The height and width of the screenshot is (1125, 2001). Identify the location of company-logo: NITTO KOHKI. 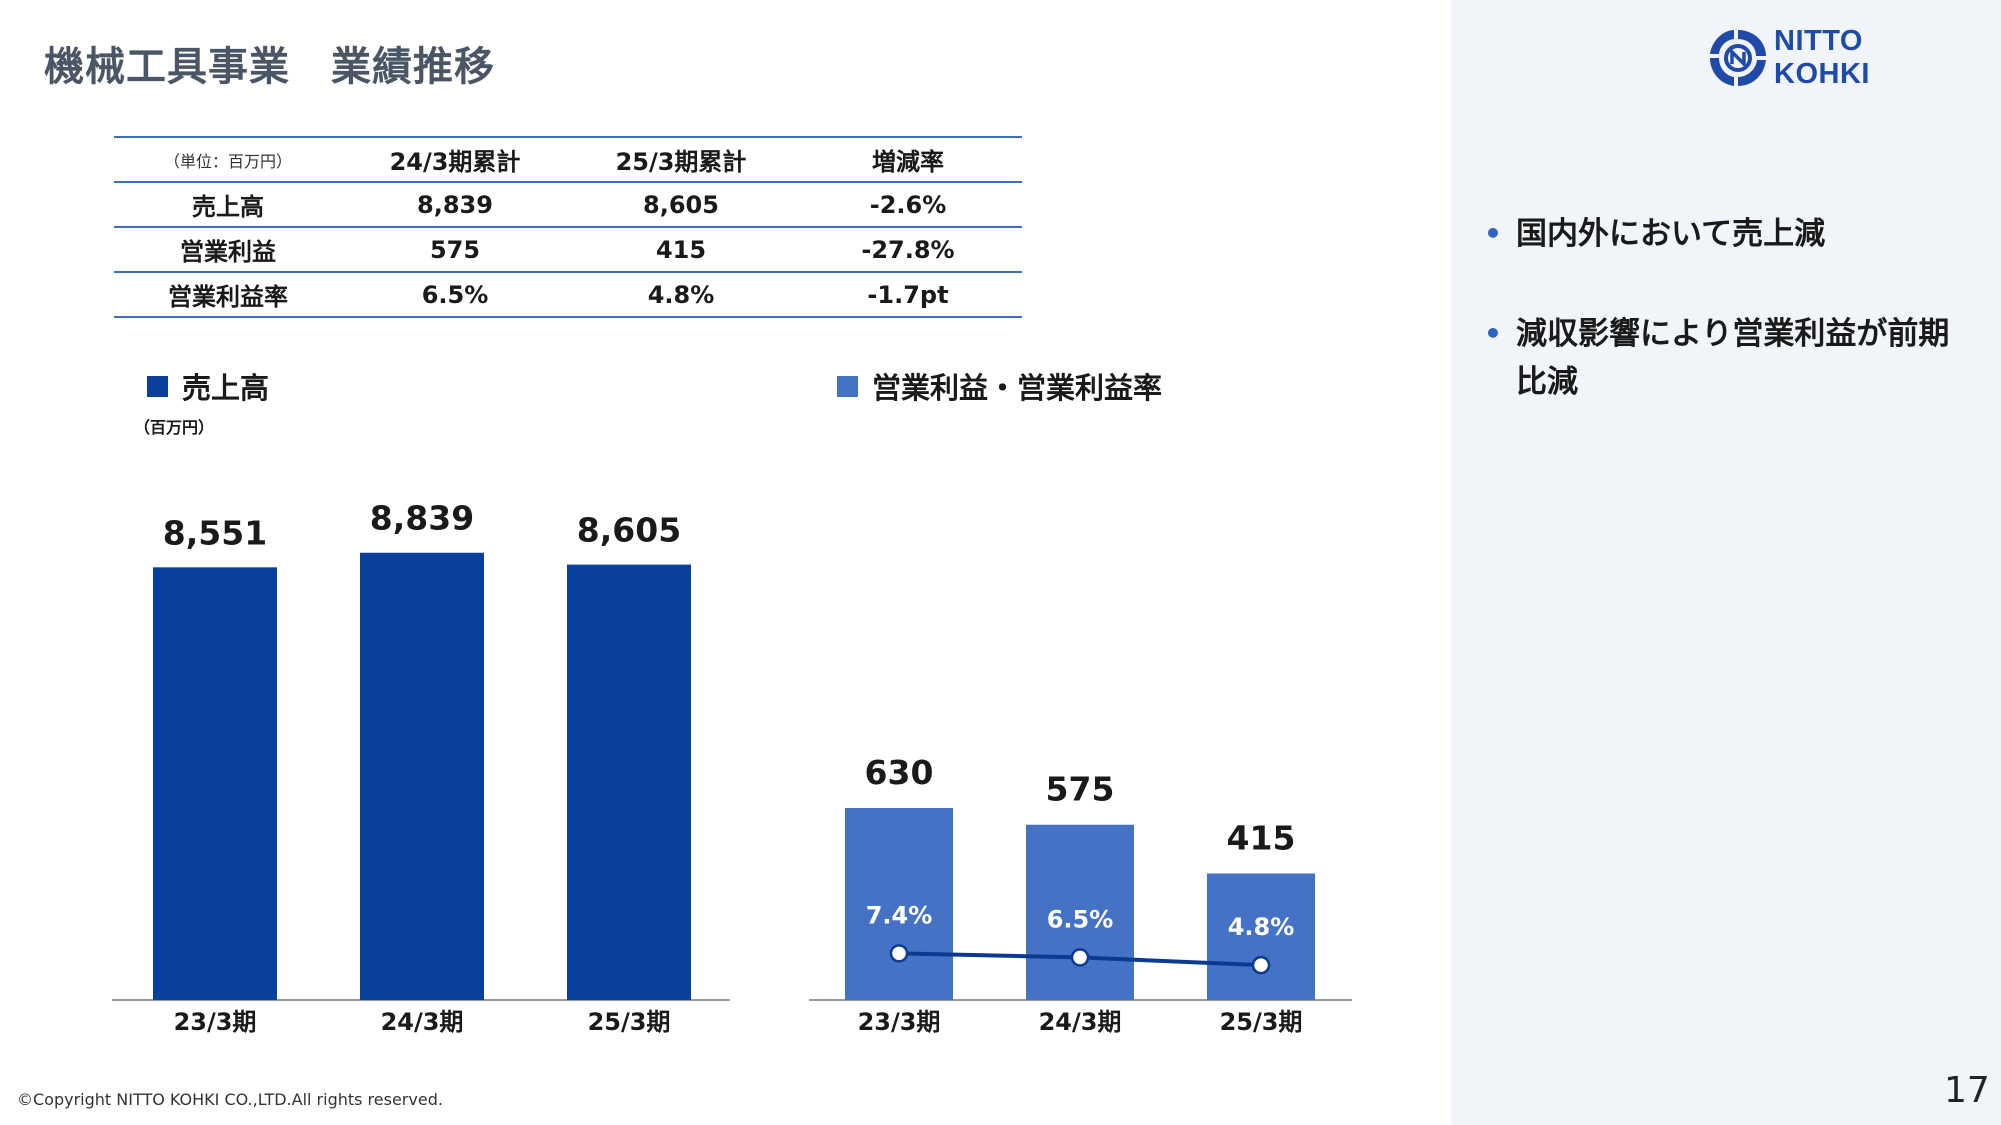
(1836, 57).